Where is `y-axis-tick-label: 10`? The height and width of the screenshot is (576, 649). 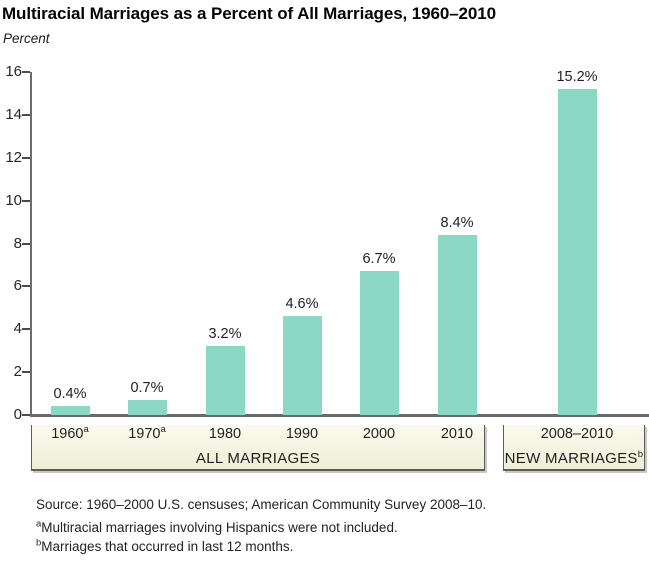 y-axis-tick-label: 10 is located at coordinates (13, 200).